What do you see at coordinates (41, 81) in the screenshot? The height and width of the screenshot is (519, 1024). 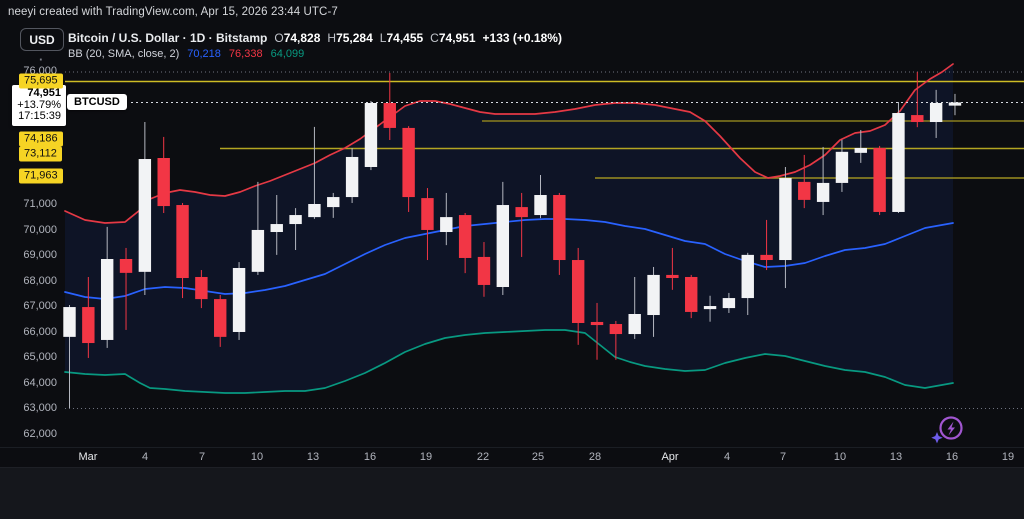 I see `price-level-label: 75,695` at bounding box center [41, 81].